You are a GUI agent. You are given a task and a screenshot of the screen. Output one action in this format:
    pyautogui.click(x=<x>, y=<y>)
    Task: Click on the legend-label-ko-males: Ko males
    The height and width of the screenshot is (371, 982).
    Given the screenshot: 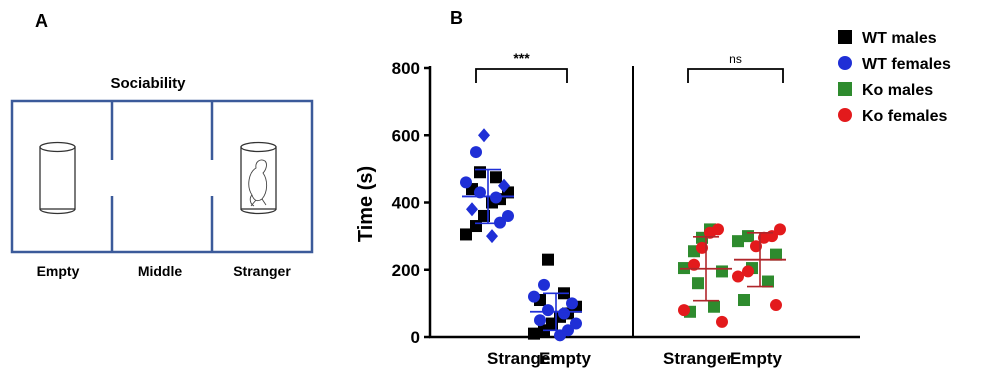 What is the action you would take?
    pyautogui.click(x=897, y=90)
    